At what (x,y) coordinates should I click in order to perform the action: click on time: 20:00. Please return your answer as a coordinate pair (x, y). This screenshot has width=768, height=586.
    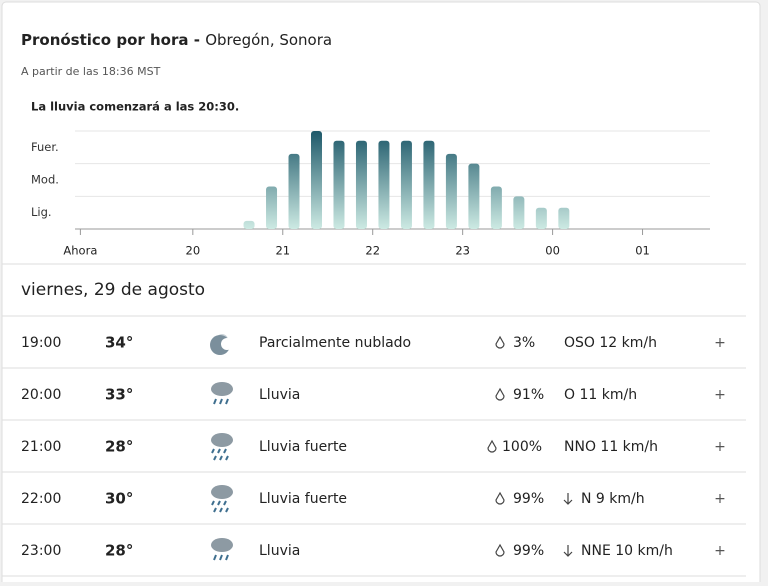
    Looking at the image, I should click on (41, 395).